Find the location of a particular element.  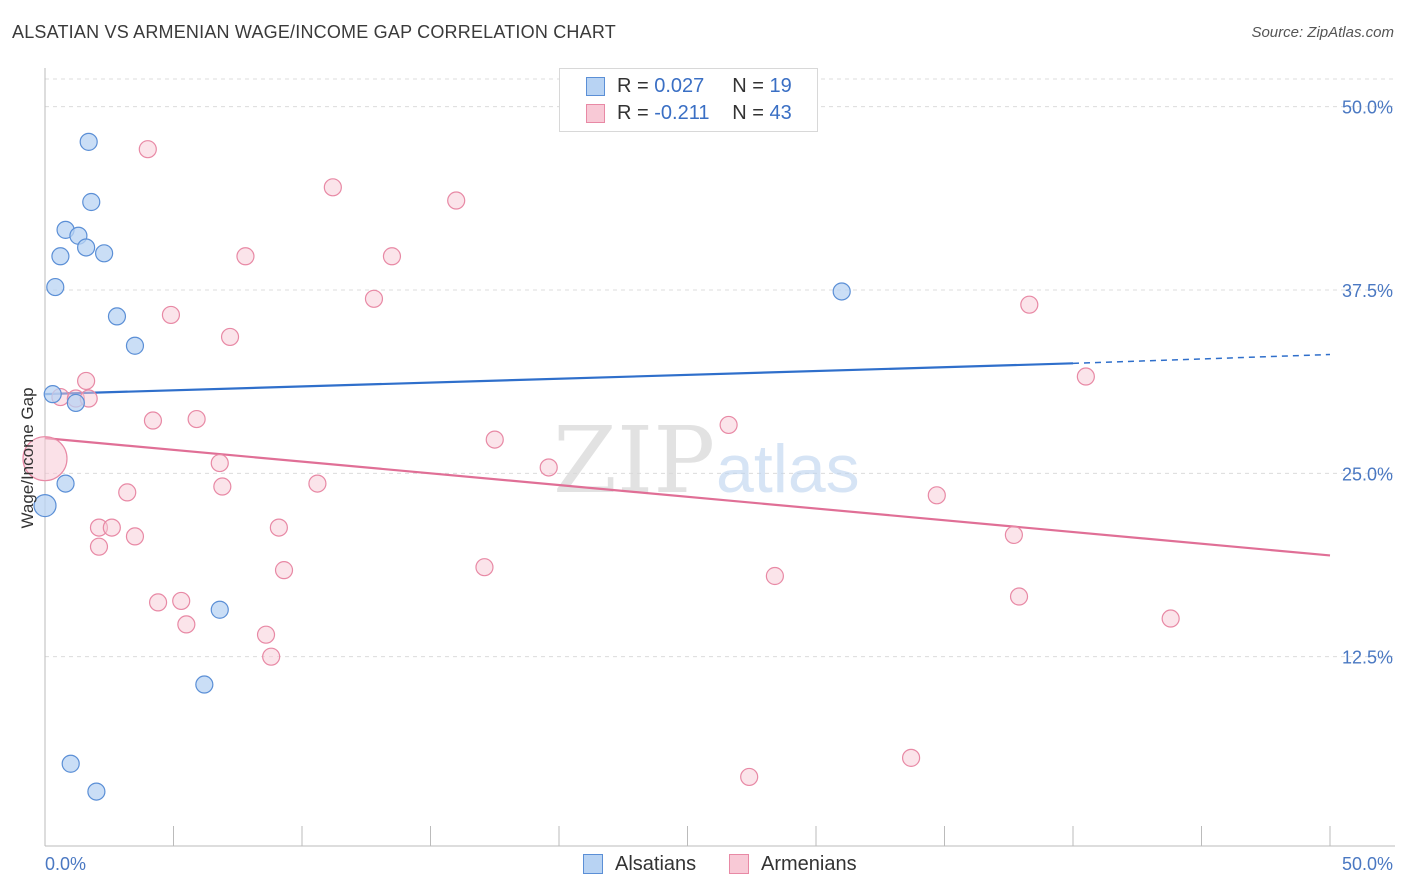

y-axis-label: Wage/Income Gap is located at coordinates (27, 457).